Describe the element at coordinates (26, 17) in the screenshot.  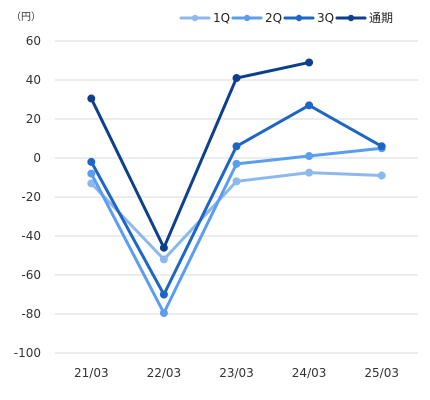
I see `y-unit-label: （円）` at that location.